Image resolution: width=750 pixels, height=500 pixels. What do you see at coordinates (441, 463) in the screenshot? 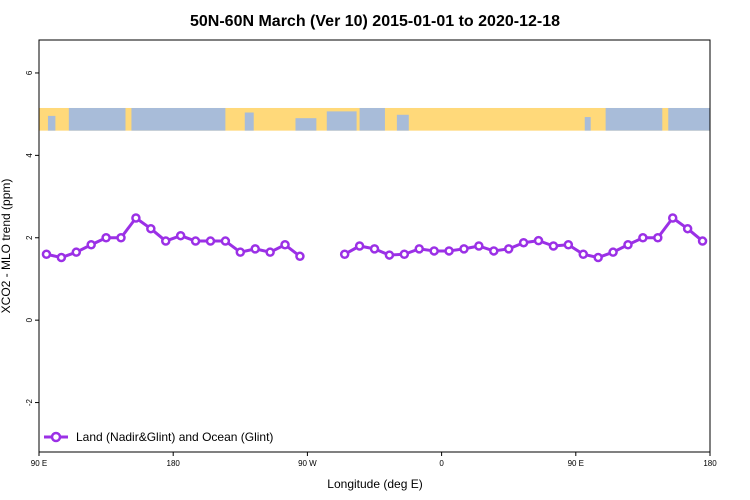
I see `x-tick-label: 0` at bounding box center [441, 463].